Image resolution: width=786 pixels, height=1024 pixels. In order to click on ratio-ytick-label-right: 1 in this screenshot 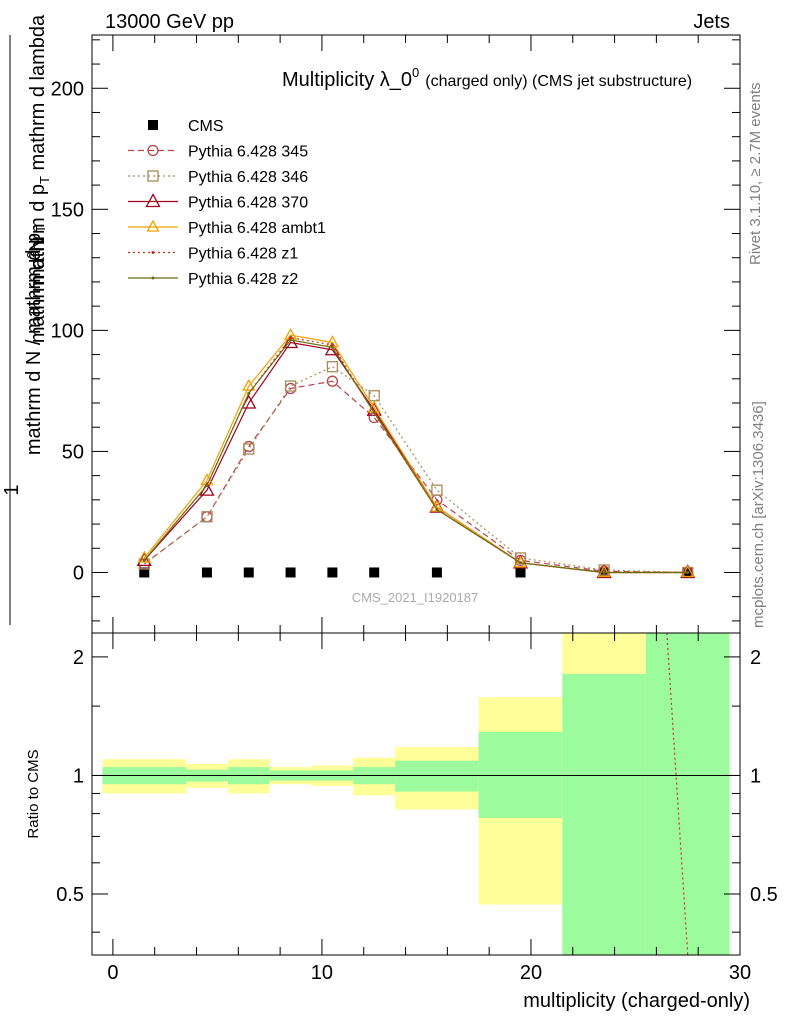, I will do `click(755, 776)`.